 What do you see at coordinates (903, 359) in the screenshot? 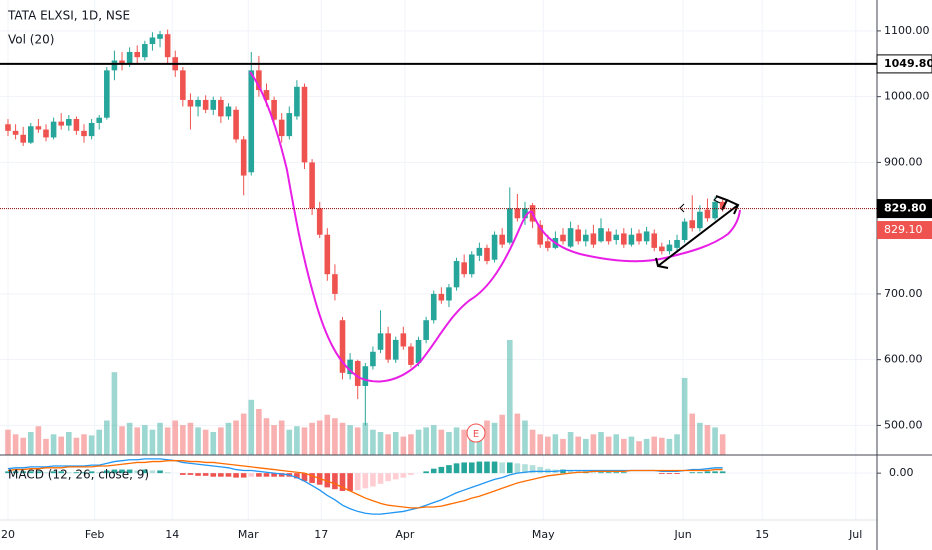
I see `y-tick-label: 600.00` at bounding box center [903, 359].